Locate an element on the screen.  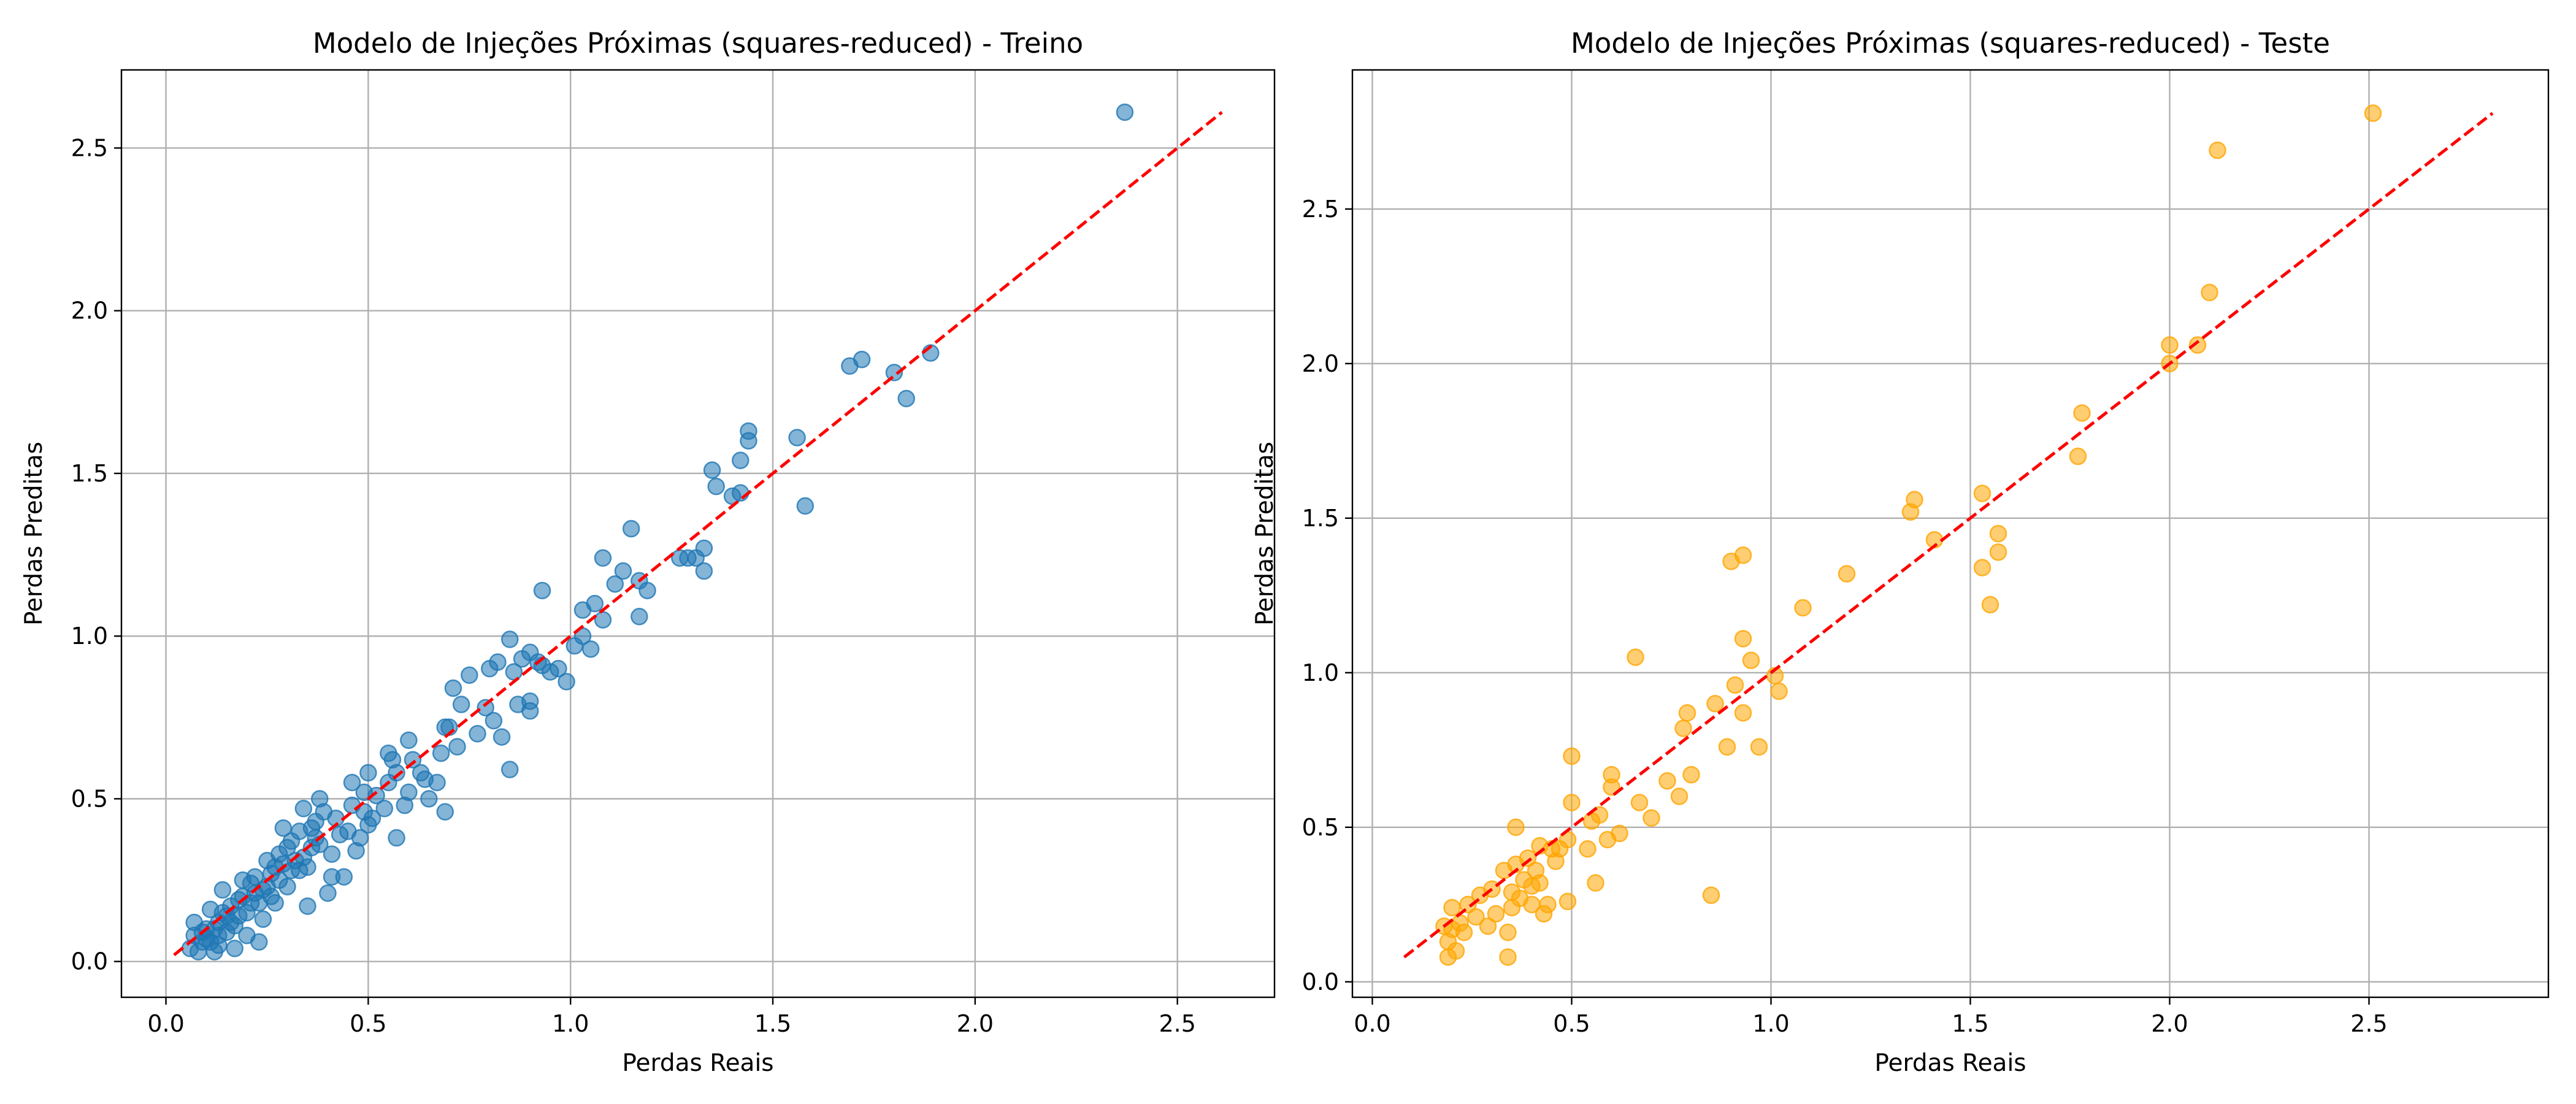
y-tick-label: 0.0 is located at coordinates (1320, 981).